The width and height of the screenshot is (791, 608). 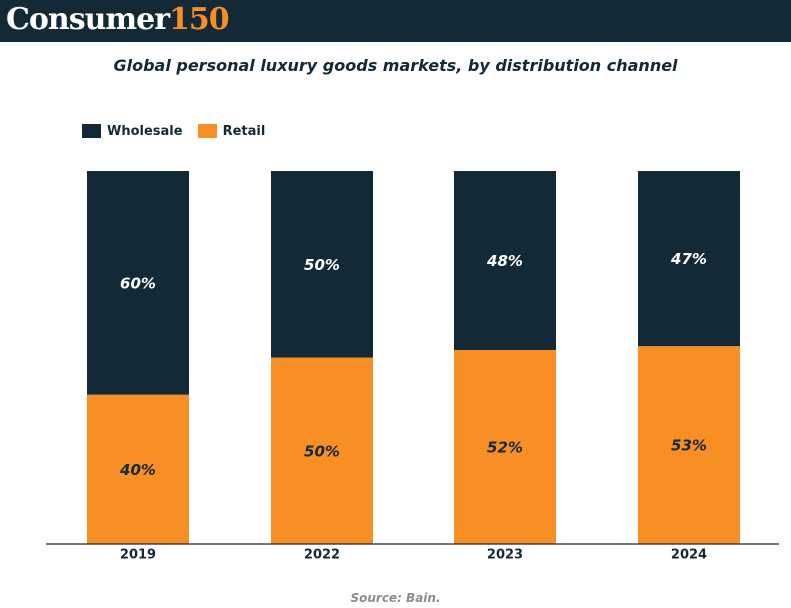 I want to click on bar-retail-2019, so click(x=138, y=469).